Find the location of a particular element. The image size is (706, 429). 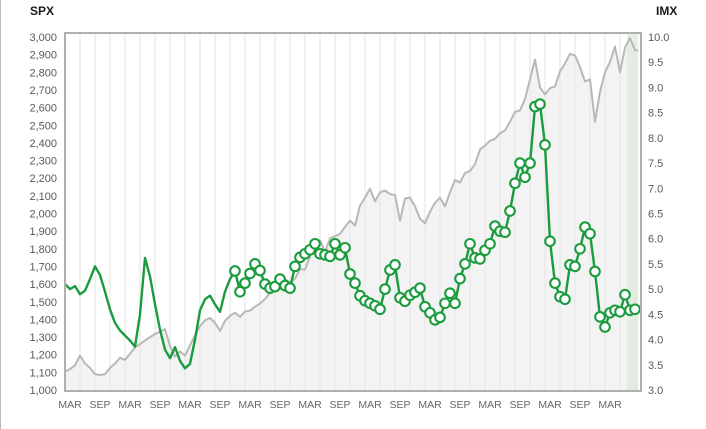

left-axis-tick-label: 2,600 is located at coordinates (43, 109).